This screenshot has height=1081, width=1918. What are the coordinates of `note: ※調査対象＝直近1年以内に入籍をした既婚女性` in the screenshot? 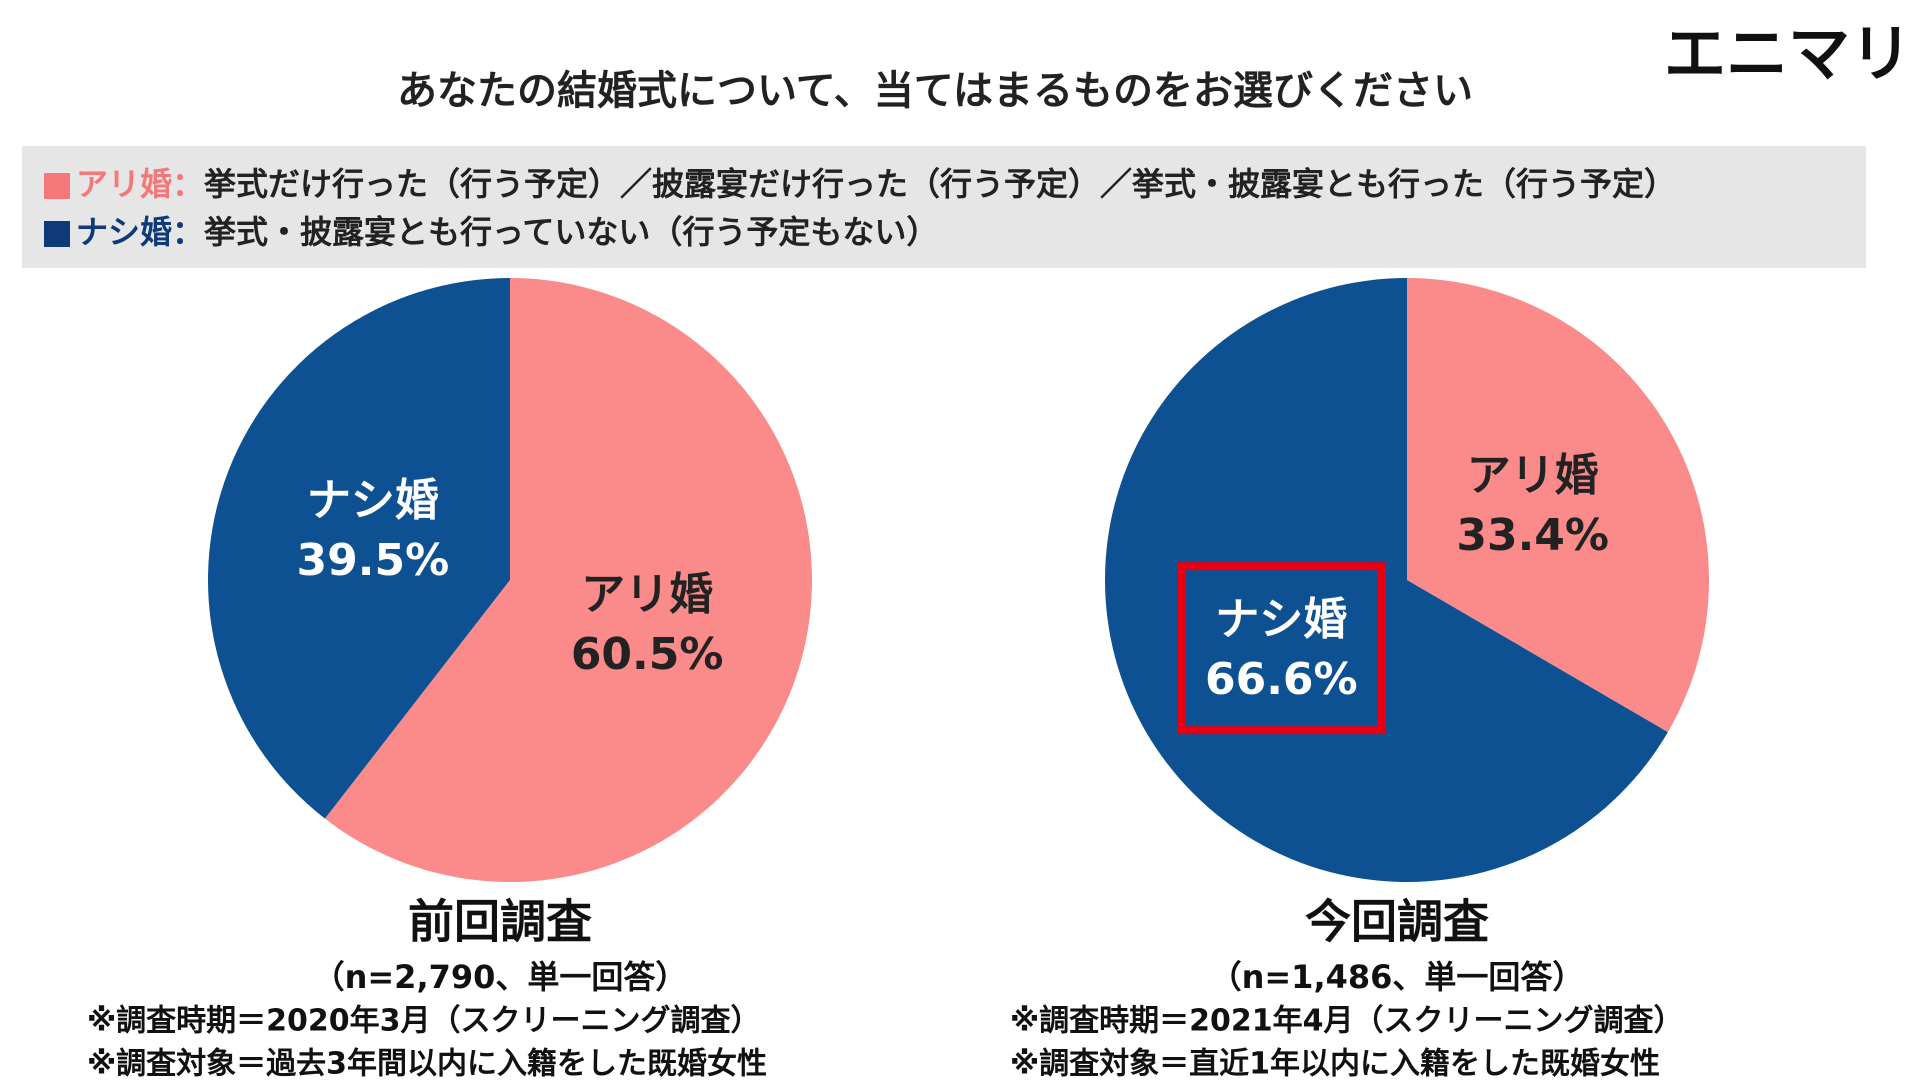 It's located at (1335, 1064).